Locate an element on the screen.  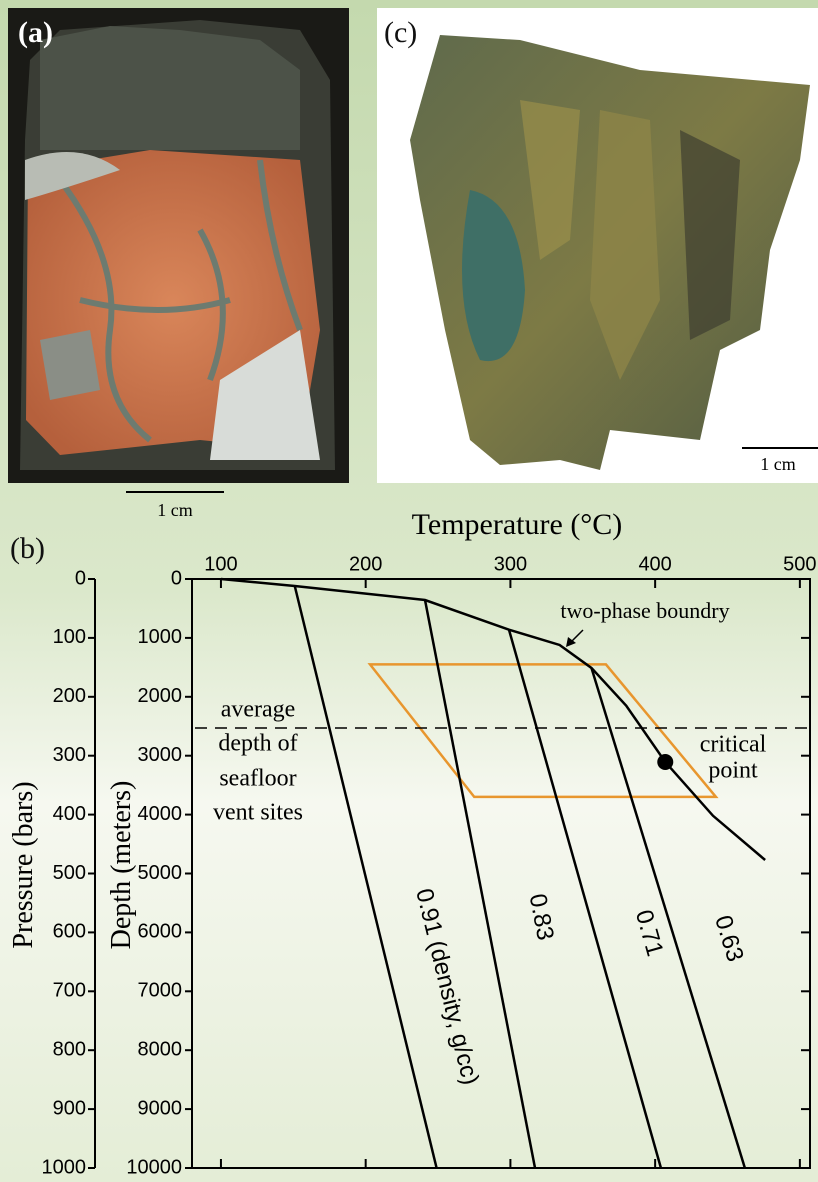
y-tick-label: 2000 is located at coordinates (160, 696).